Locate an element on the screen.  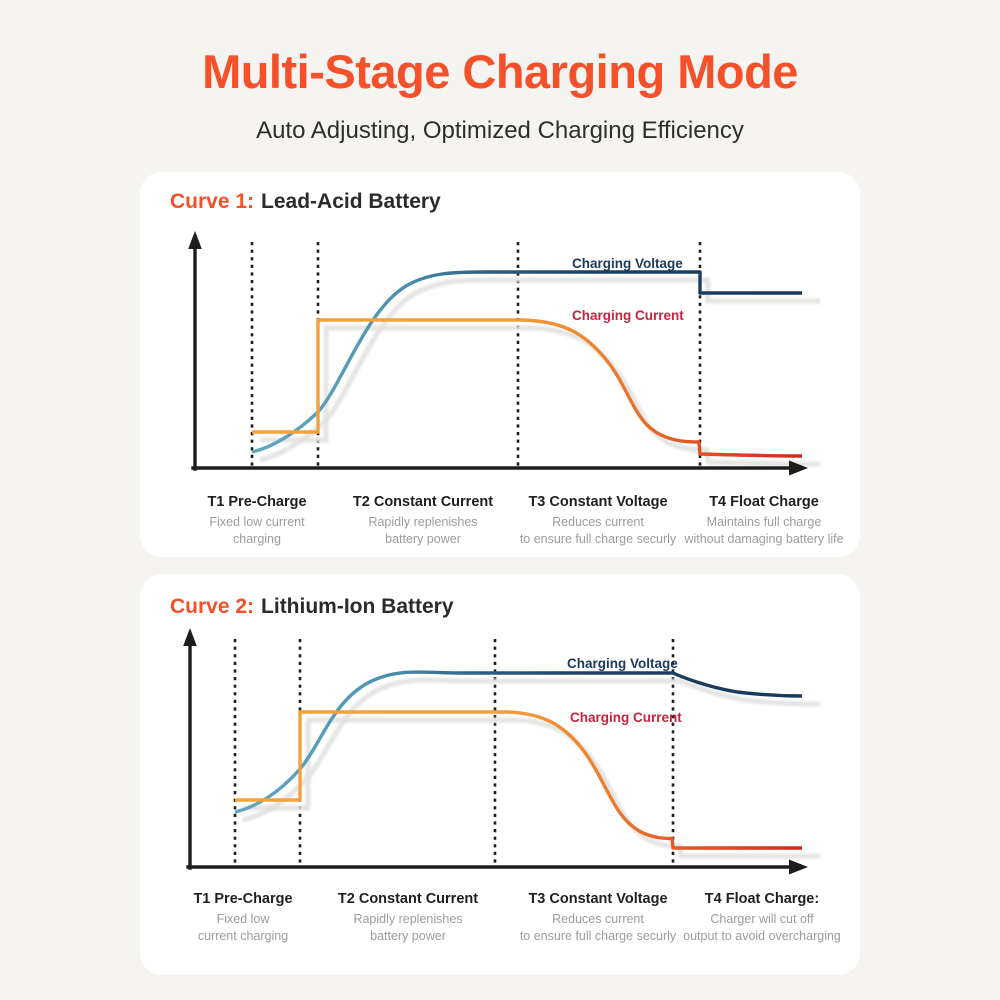
voltage-curve-shadow is located at coordinates (531, 750).